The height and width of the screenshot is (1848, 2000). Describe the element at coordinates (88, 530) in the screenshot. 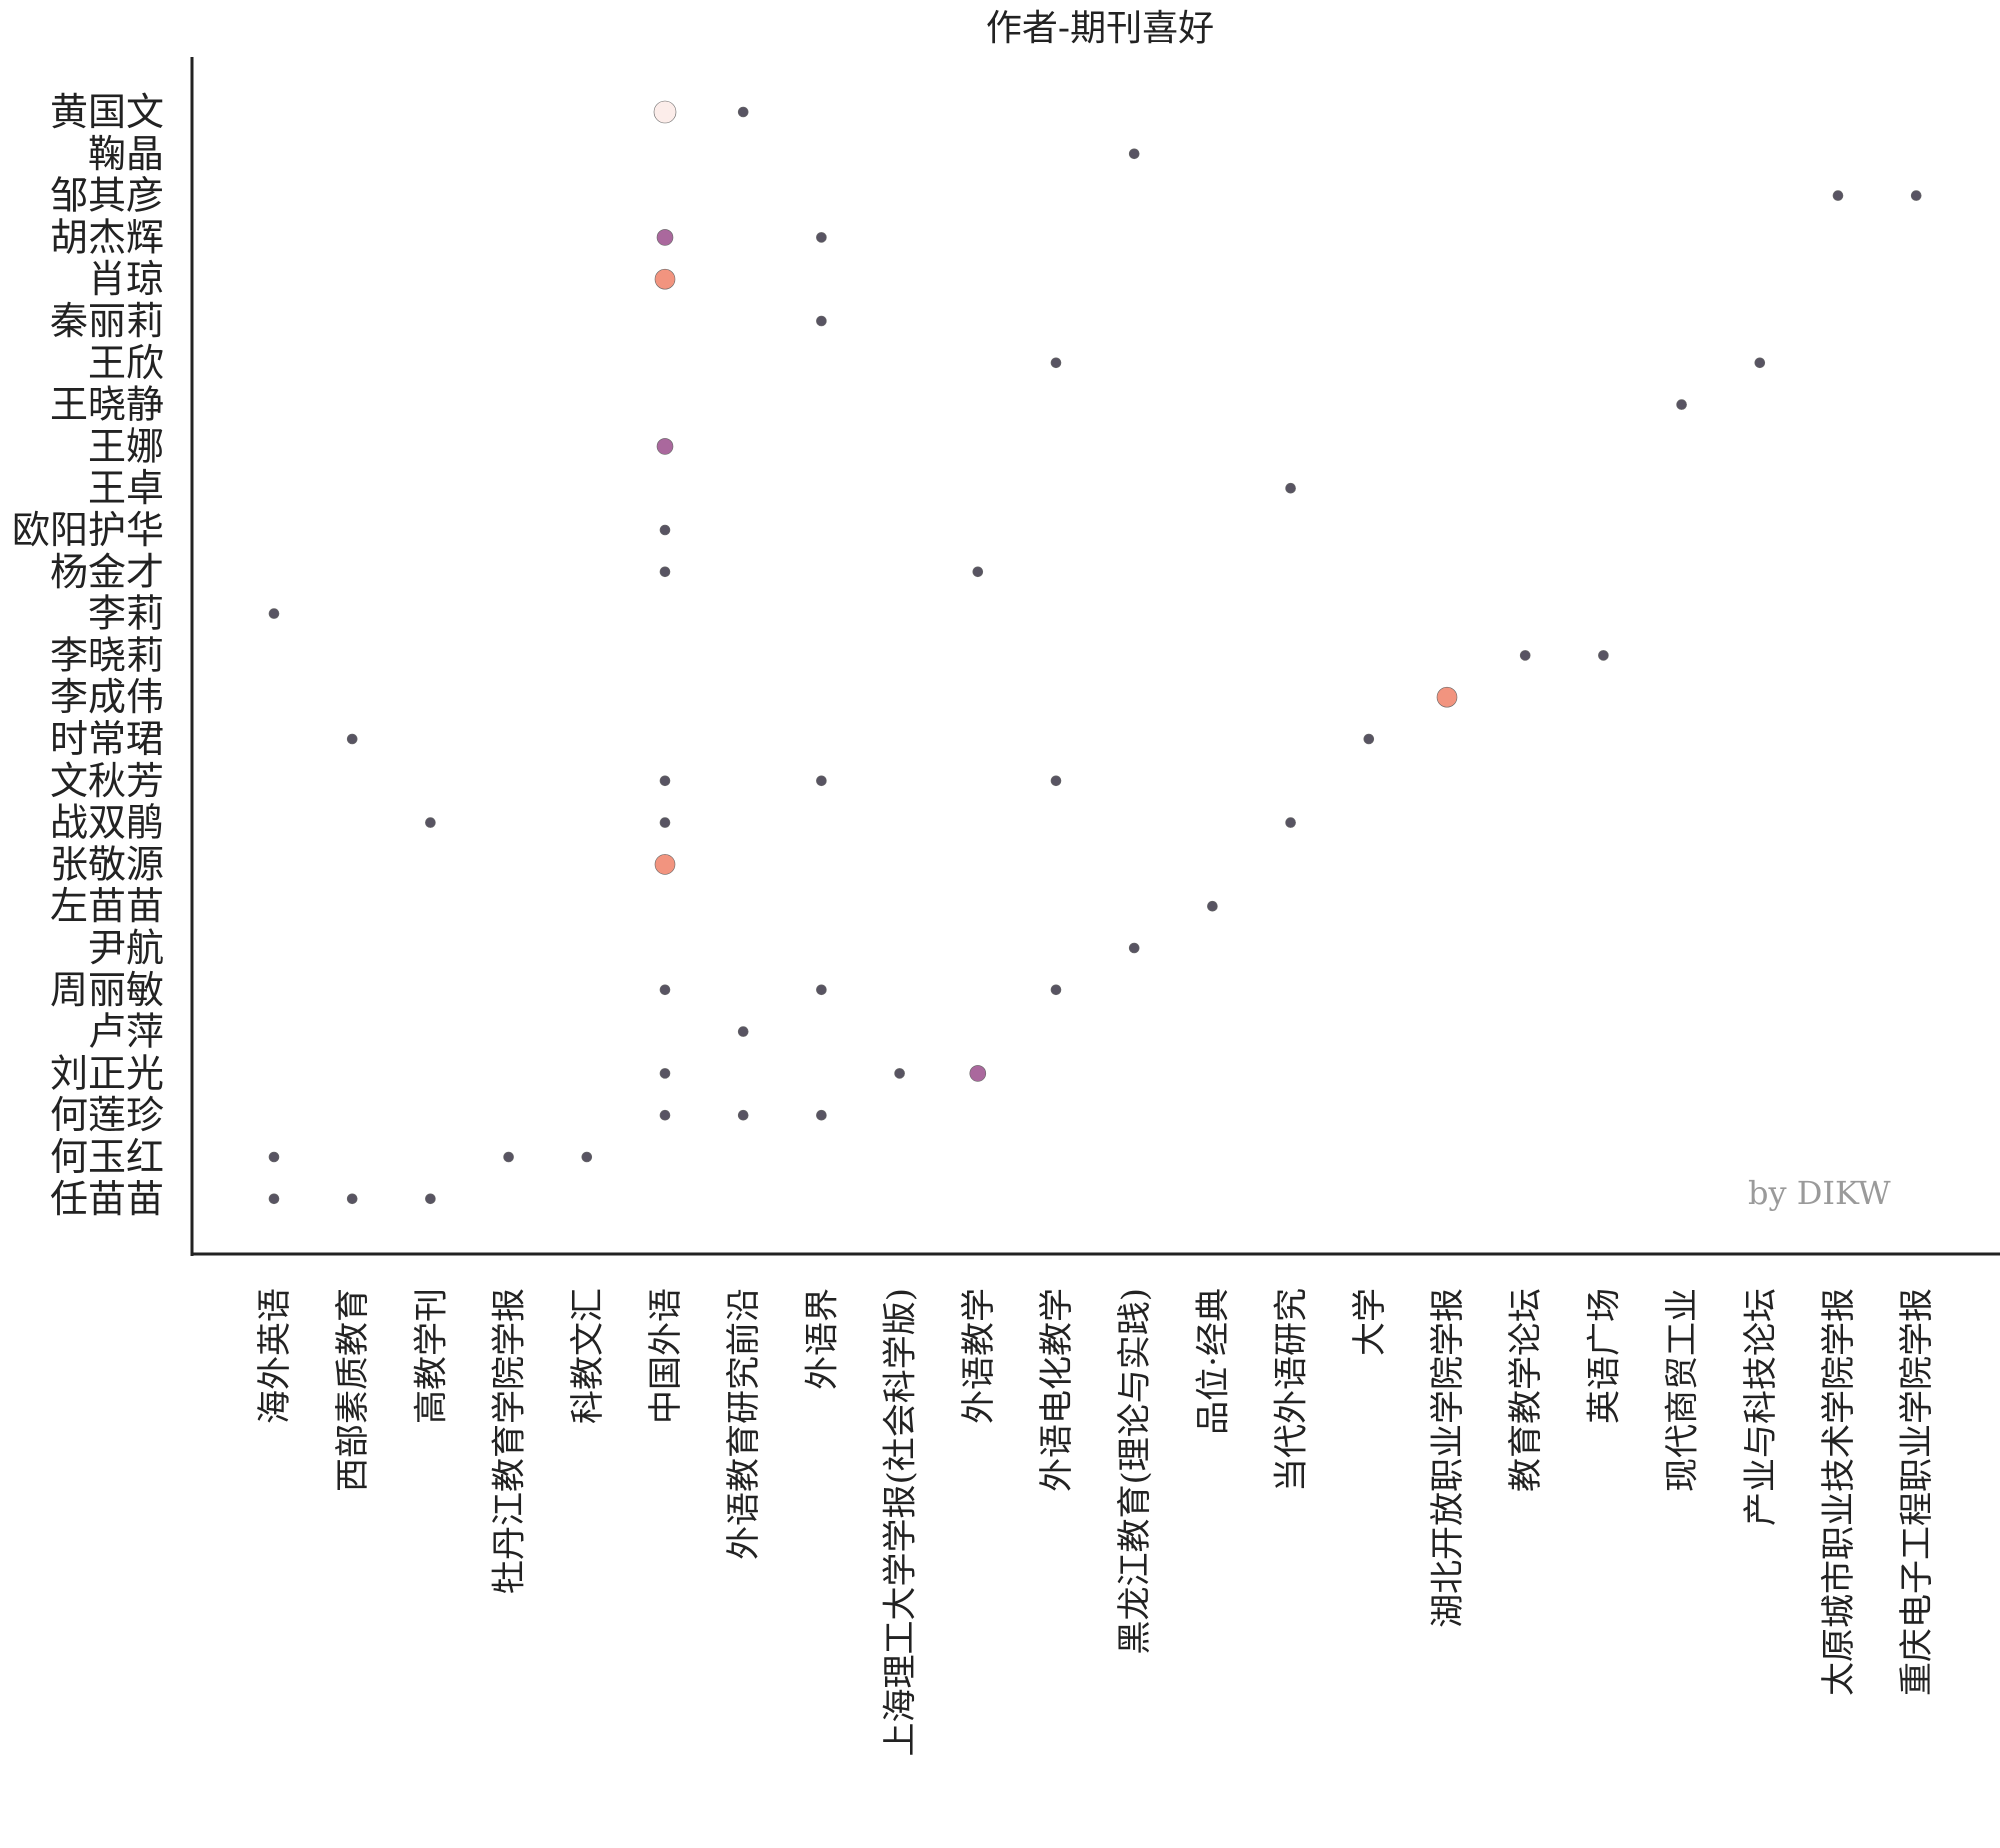

I see `y-tick-label: 欧阳护华` at that location.